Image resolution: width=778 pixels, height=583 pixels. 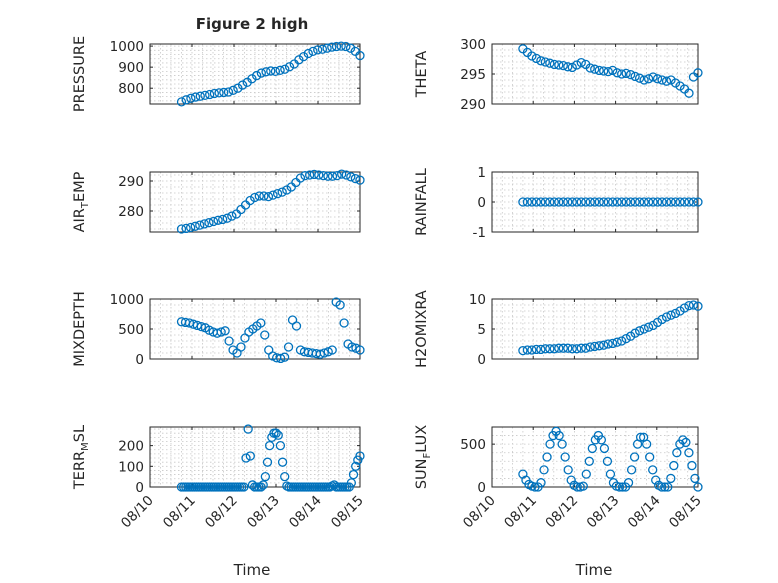 What do you see at coordinates (481, 173) in the screenshot?
I see `y-tick-label: 1` at bounding box center [481, 173].